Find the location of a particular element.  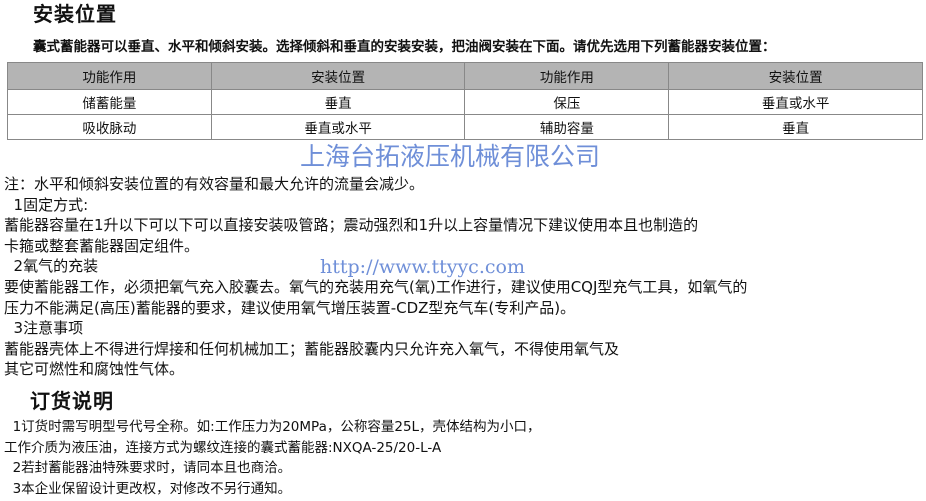

table-row: 吸收脉动 垂直或水平 辅助容量 垂直 is located at coordinates (465, 127).